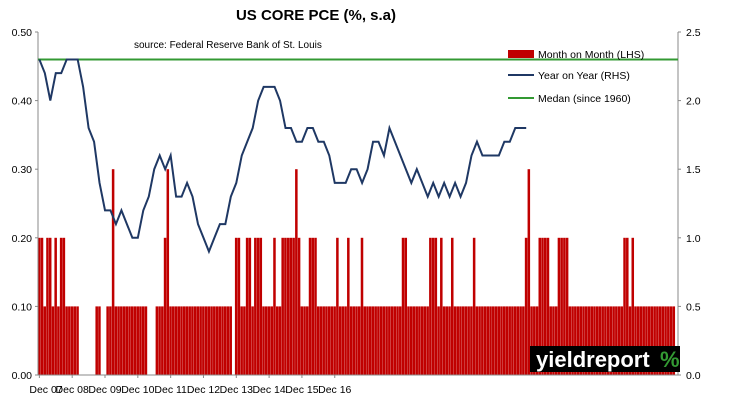  What do you see at coordinates (584, 76) in the screenshot?
I see `legend-label-yoy: Year on Year (RHS)` at bounding box center [584, 76].